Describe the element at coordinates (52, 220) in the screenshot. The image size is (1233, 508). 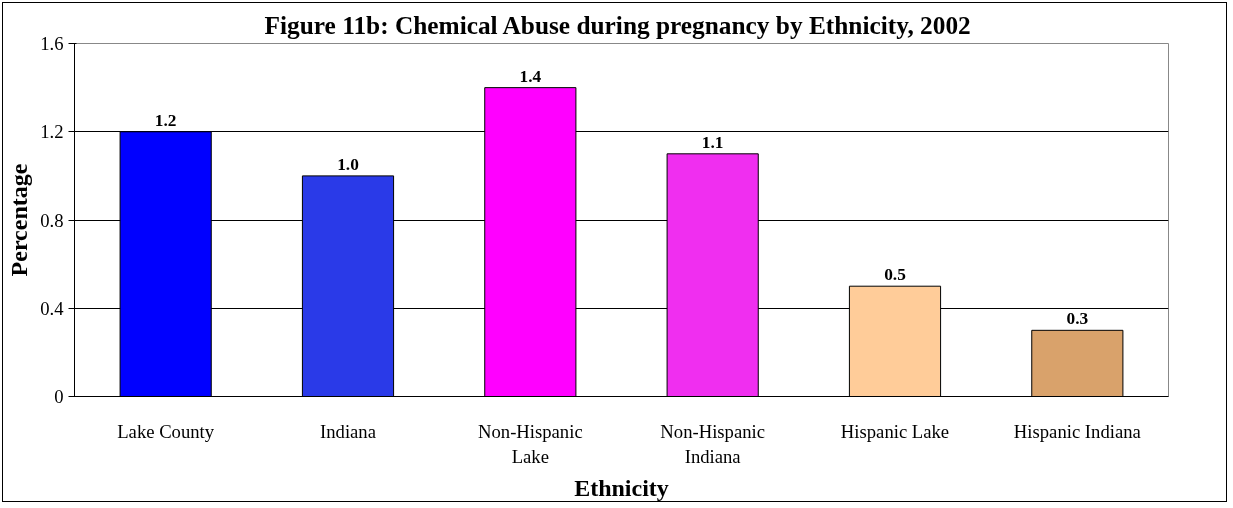
I see `y-tick-label: 0.8` at that location.